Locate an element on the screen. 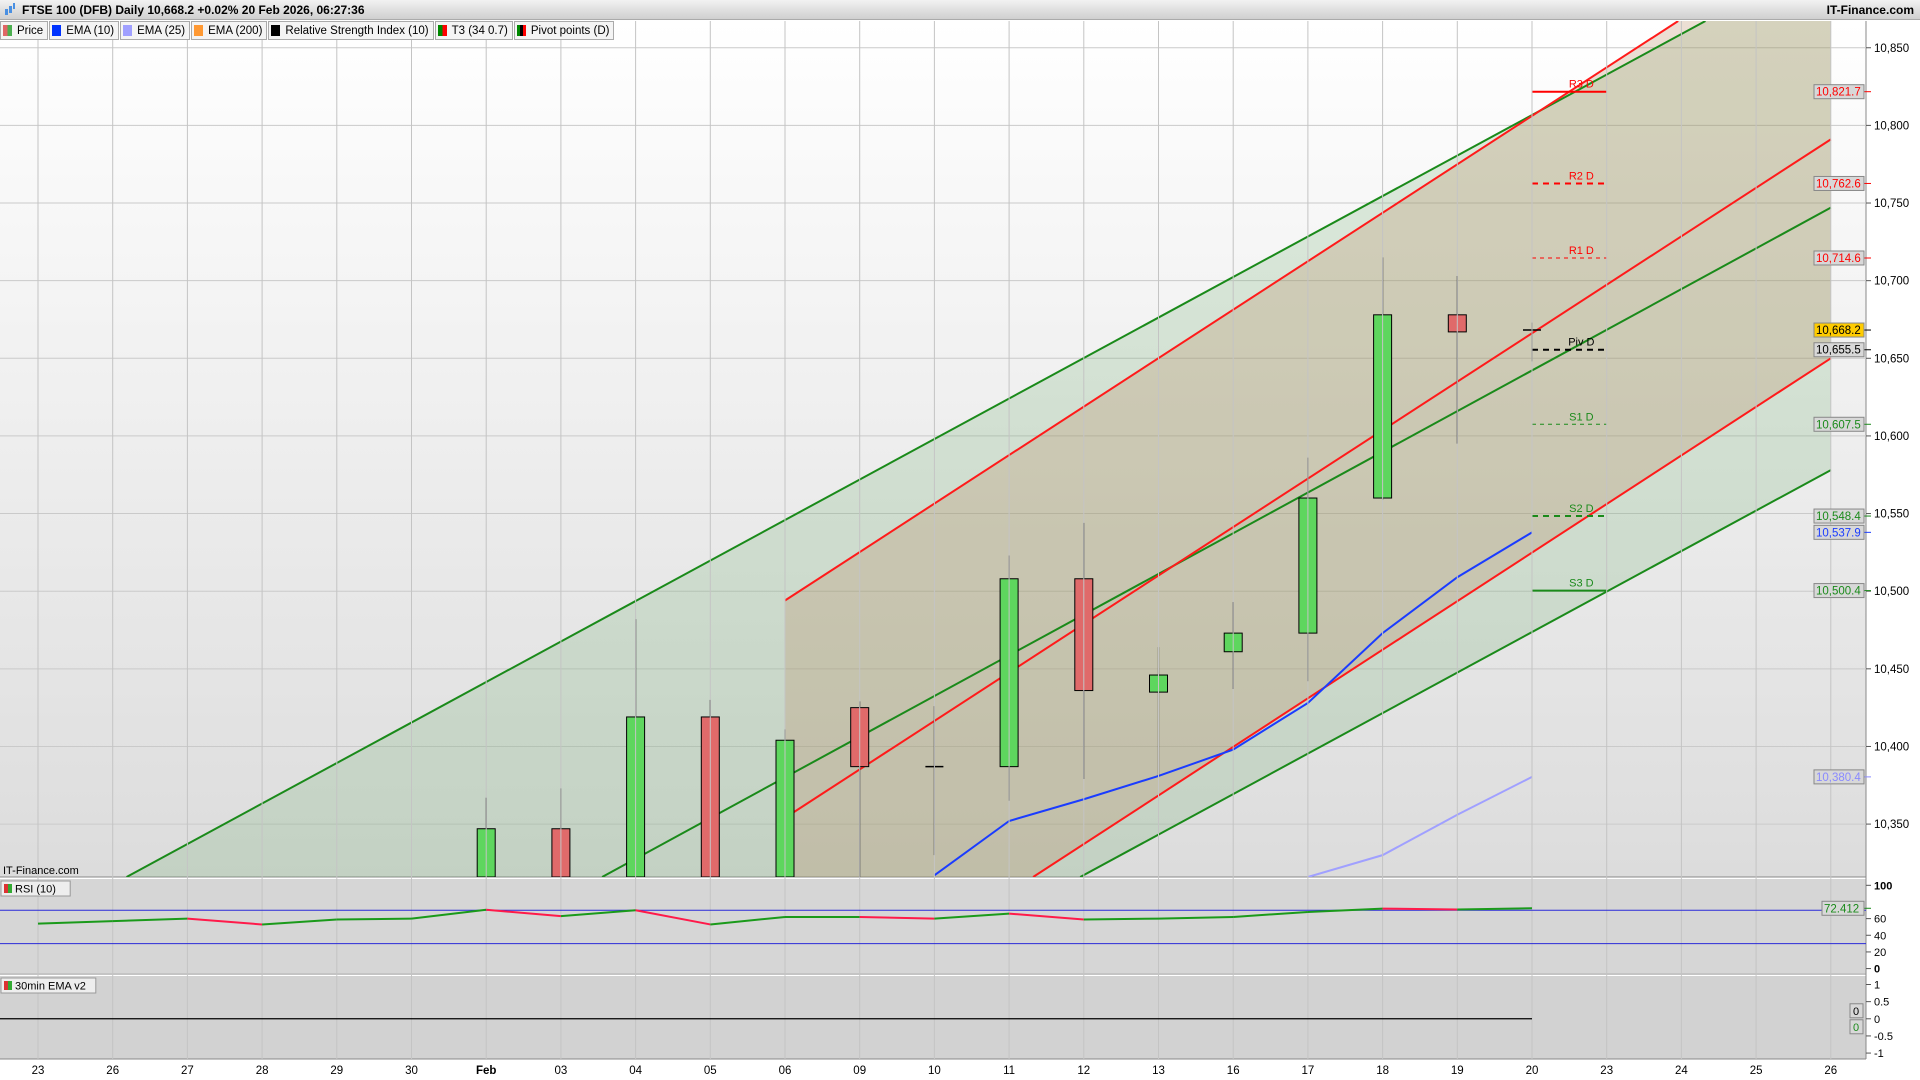 The image size is (1920, 1080). legend-label: EMA (200) is located at coordinates (235, 30).